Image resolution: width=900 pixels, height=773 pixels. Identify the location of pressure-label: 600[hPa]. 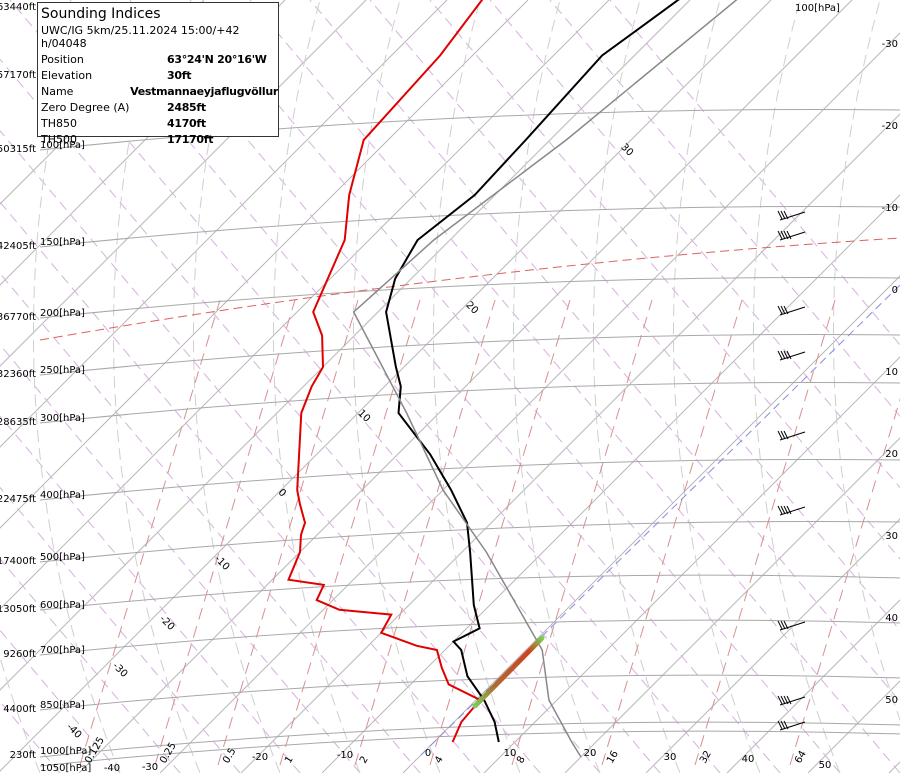
(62, 605).